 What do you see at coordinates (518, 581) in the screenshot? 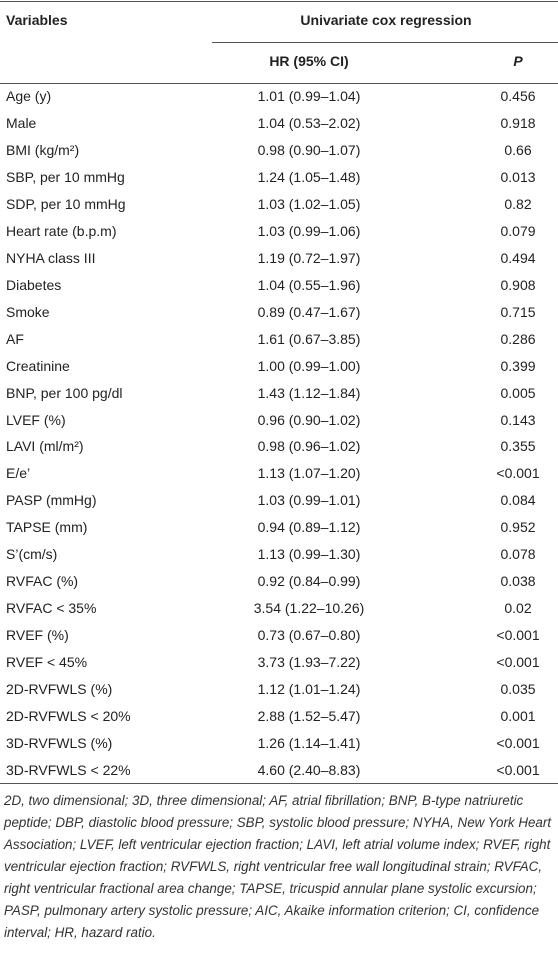
I see `cell-p: 0.038` at bounding box center [518, 581].